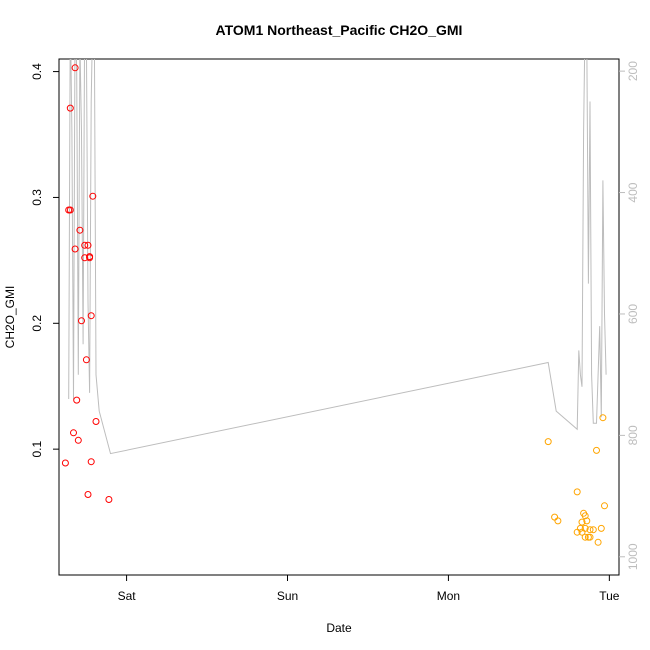 The height and width of the screenshot is (650, 650). I want to click on y-axis-right: 200 400 600 800 1000, so click(629, 315).